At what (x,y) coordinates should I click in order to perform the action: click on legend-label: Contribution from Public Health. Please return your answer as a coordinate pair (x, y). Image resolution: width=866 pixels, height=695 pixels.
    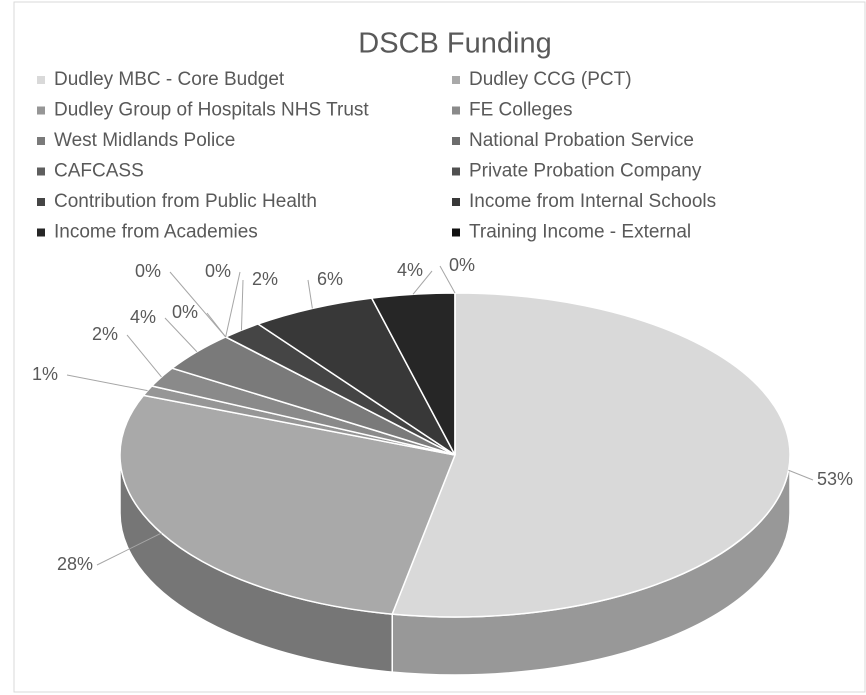
    Looking at the image, I should click on (185, 201).